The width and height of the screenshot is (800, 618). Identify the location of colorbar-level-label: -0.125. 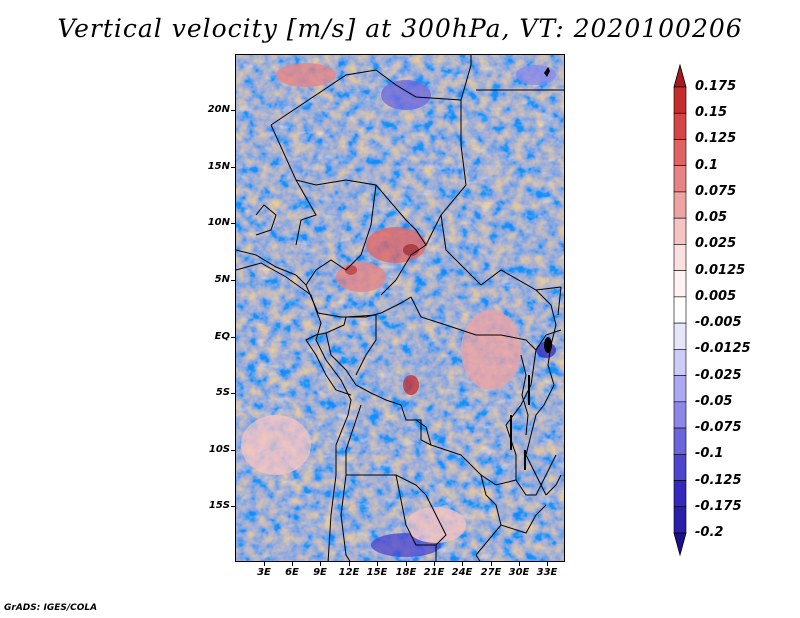
(718, 480).